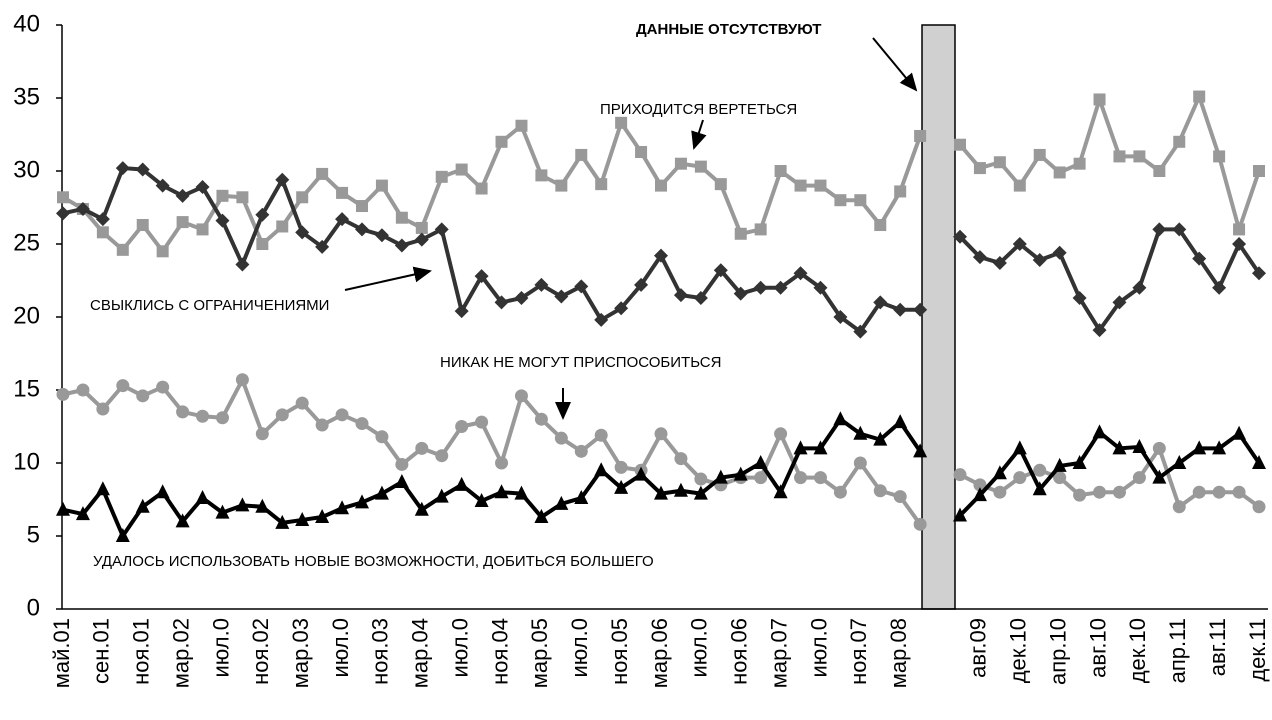 The height and width of the screenshot is (720, 1272). Describe the element at coordinates (858, 651) in the screenshot. I see `x-tick-label: ноя.07` at that location.